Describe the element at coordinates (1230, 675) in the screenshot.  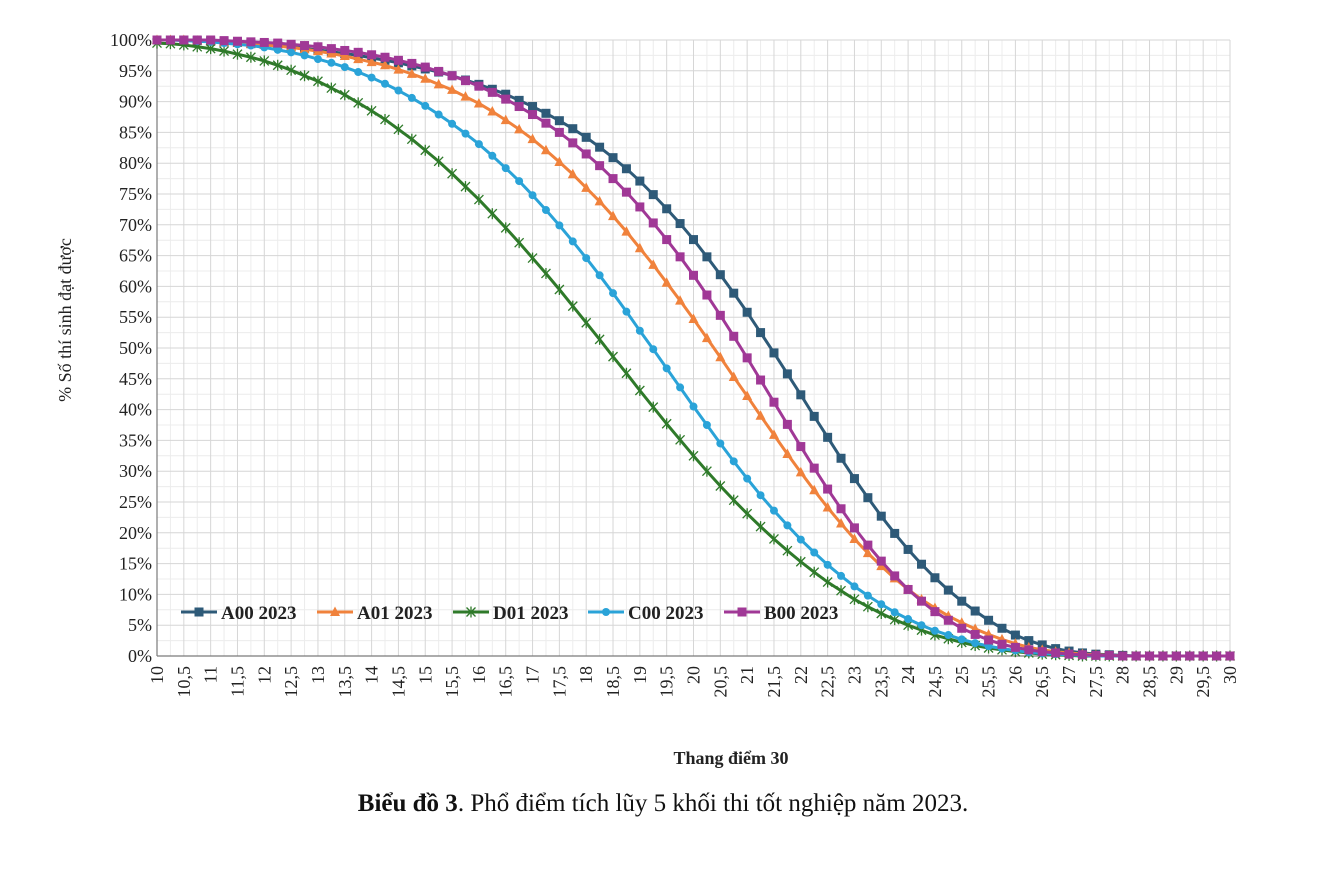
I see `x-tick-label: 30` at that location.